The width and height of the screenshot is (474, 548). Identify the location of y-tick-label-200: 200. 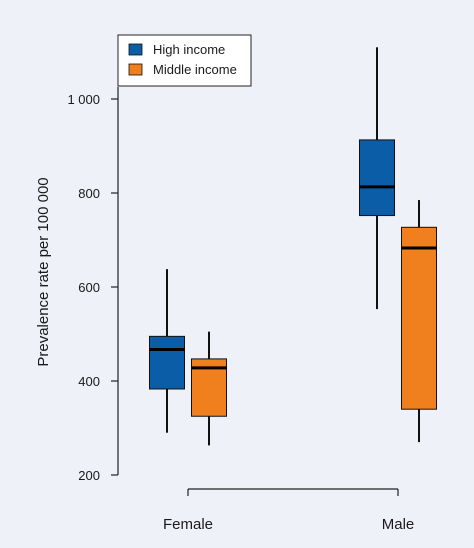
(89, 475).